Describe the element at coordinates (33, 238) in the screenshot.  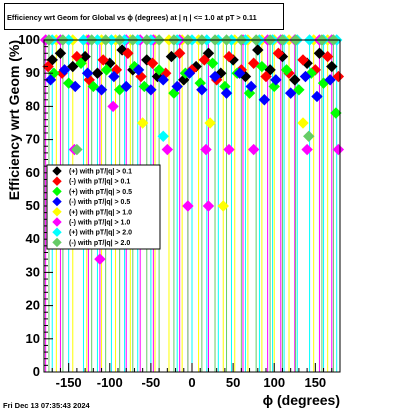
I see `y-tick-label: 40` at that location.